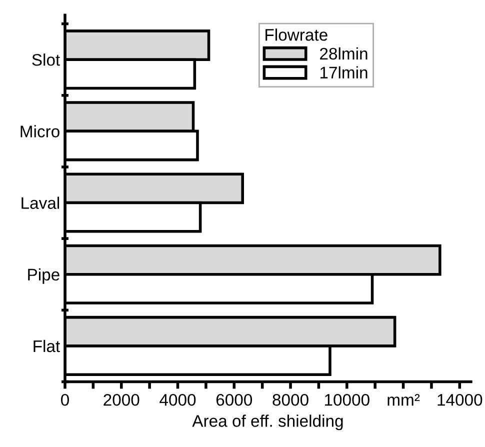  I want to click on x-tick-label: 8000, so click(290, 400).